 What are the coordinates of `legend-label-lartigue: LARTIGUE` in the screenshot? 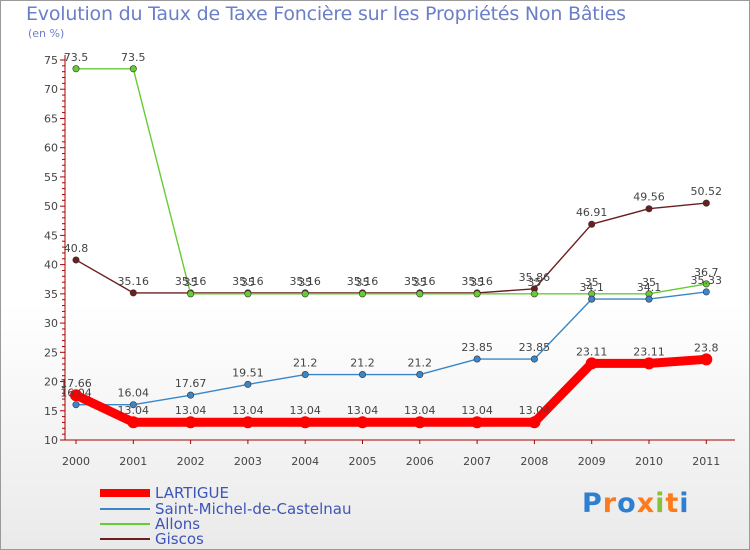 It's located at (192, 493).